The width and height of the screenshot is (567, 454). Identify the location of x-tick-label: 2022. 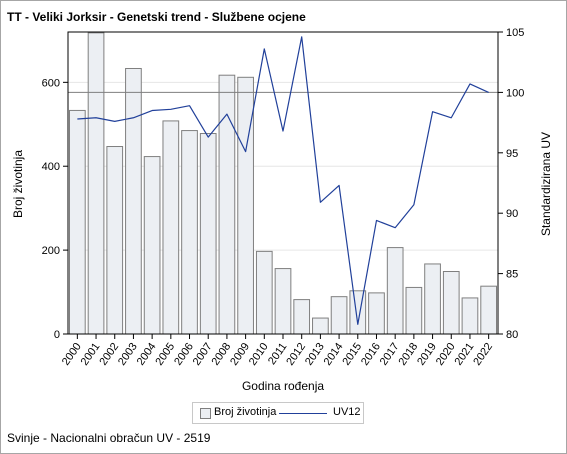
(483, 354).